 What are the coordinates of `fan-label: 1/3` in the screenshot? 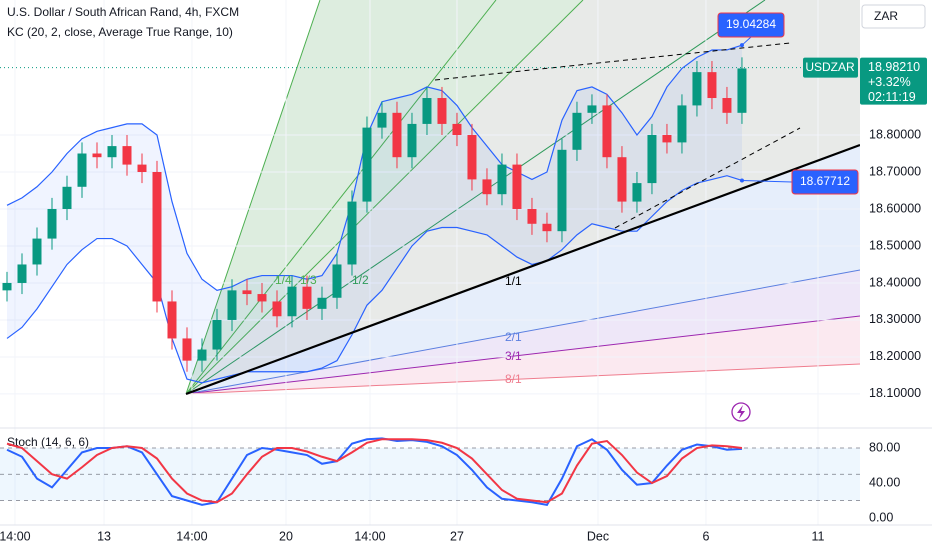 It's located at (308, 280).